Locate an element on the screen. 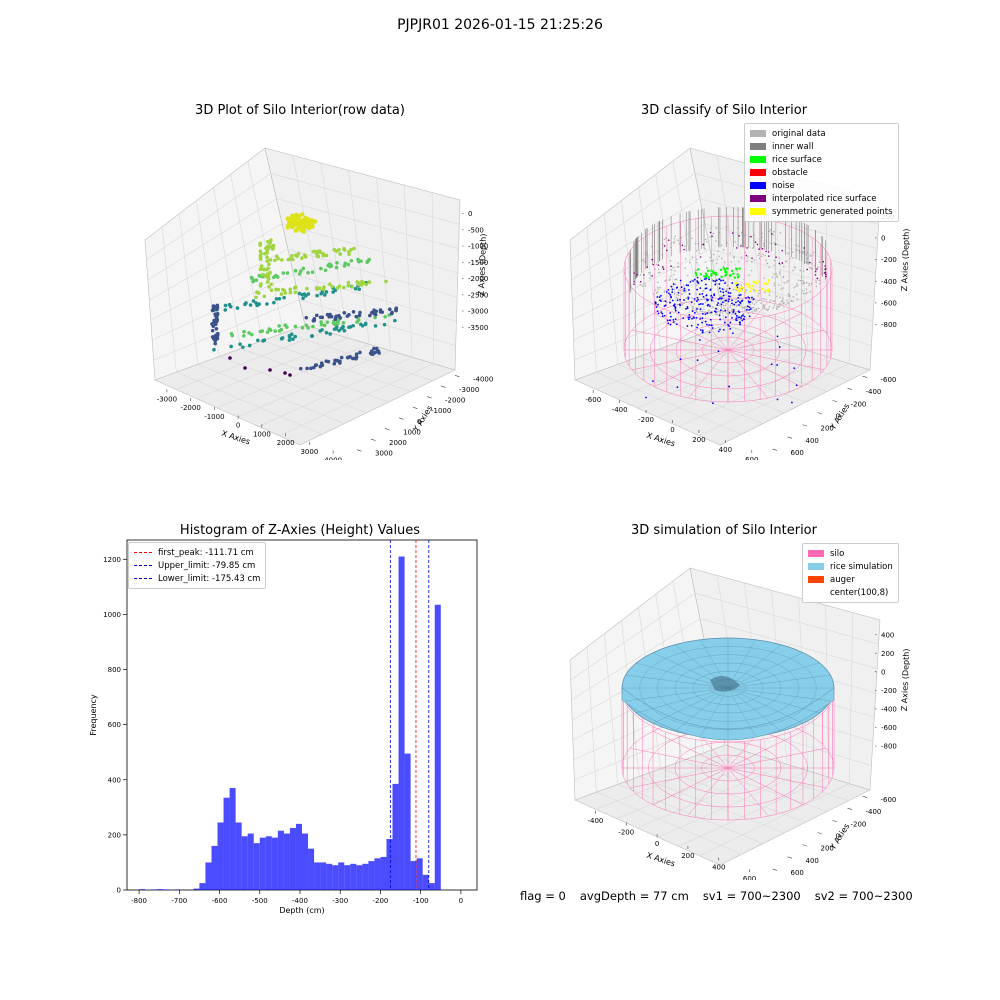  histogram-y-tick: 200 is located at coordinates (114, 835).